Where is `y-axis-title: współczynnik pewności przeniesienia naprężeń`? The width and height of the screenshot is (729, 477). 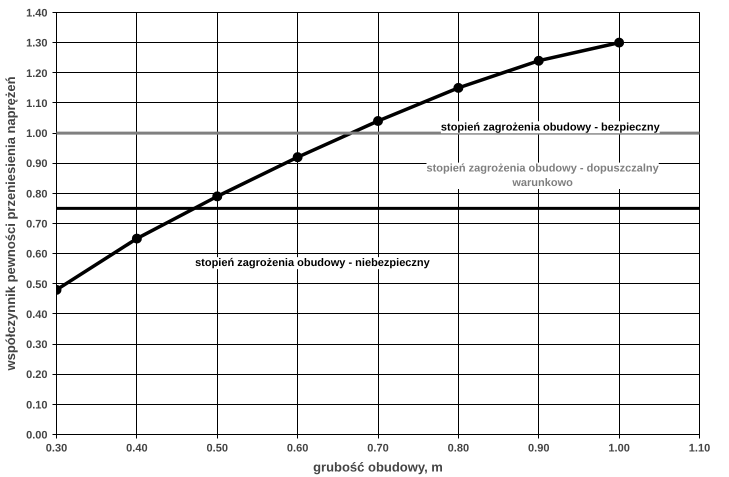 y-axis-title: współczynnik pewności przeniesienia naprężeń is located at coordinates (10, 224).